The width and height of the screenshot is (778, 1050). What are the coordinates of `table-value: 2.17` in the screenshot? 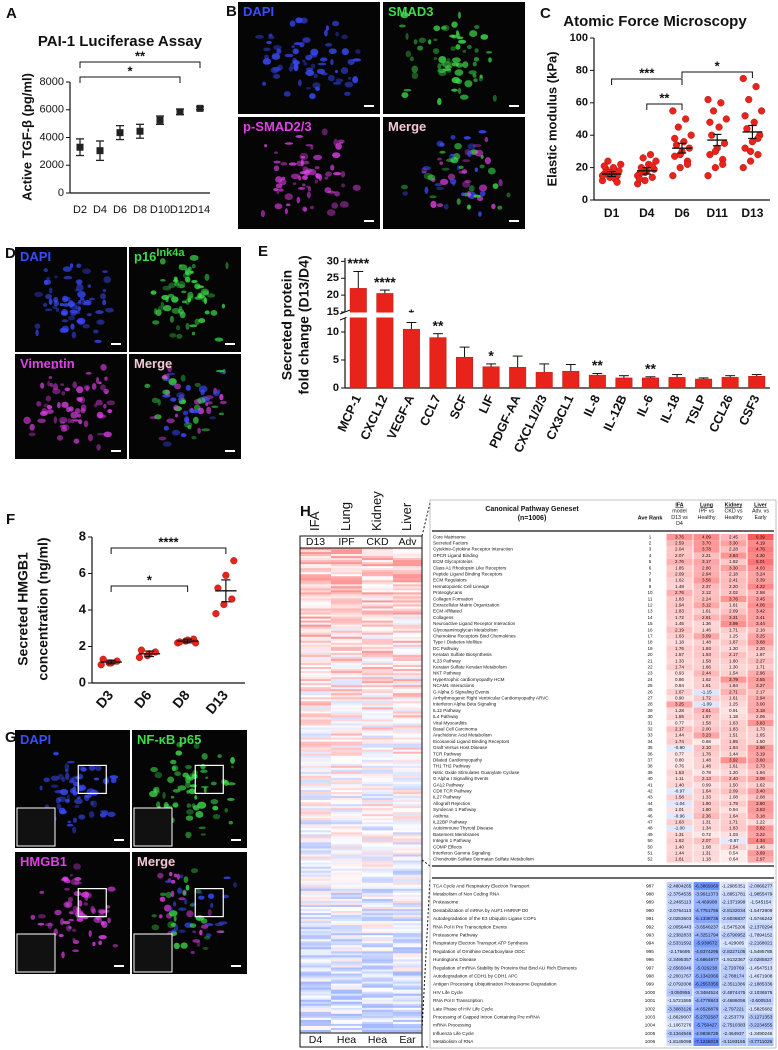 It's located at (760, 691).